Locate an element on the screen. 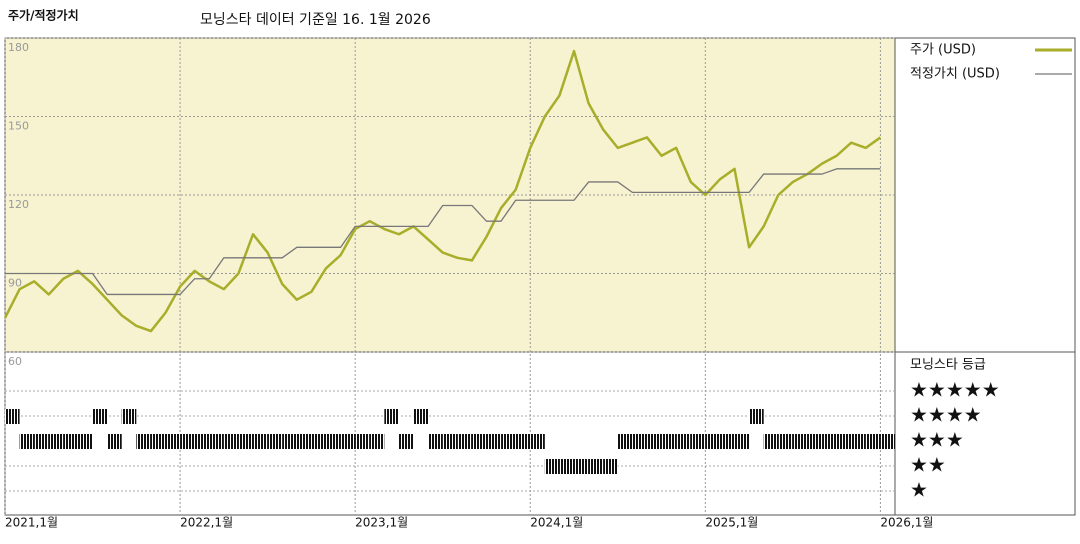 This screenshot has height=544, width=1080. x-tick-label: 2024,1월 is located at coordinates (556, 523).